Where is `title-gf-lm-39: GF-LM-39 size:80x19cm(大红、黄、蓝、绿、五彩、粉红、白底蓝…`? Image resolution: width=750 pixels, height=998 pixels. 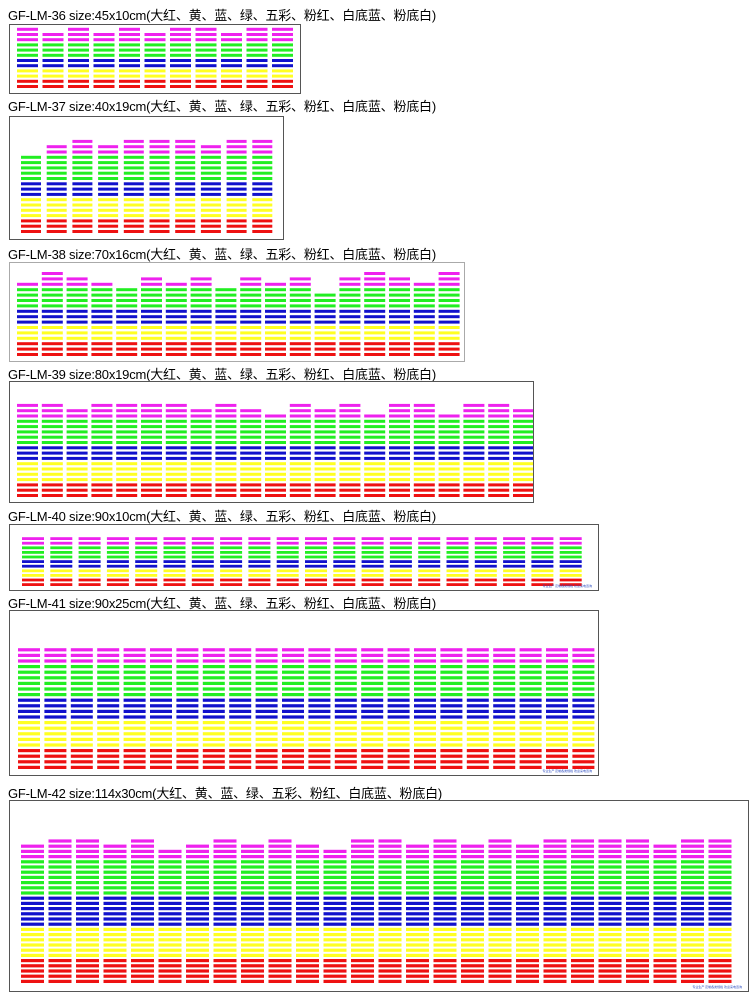 title-gf-lm-39: GF-LM-39 size:80x19cm(大红、黄、蓝、绿、五彩、粉红、白底蓝… is located at coordinates (222, 374).